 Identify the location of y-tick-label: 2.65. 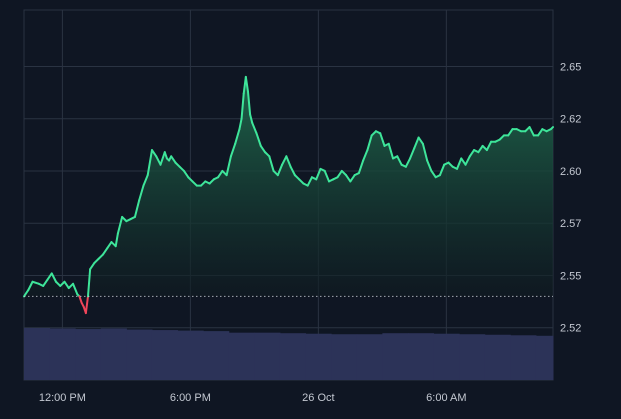
(570, 67).